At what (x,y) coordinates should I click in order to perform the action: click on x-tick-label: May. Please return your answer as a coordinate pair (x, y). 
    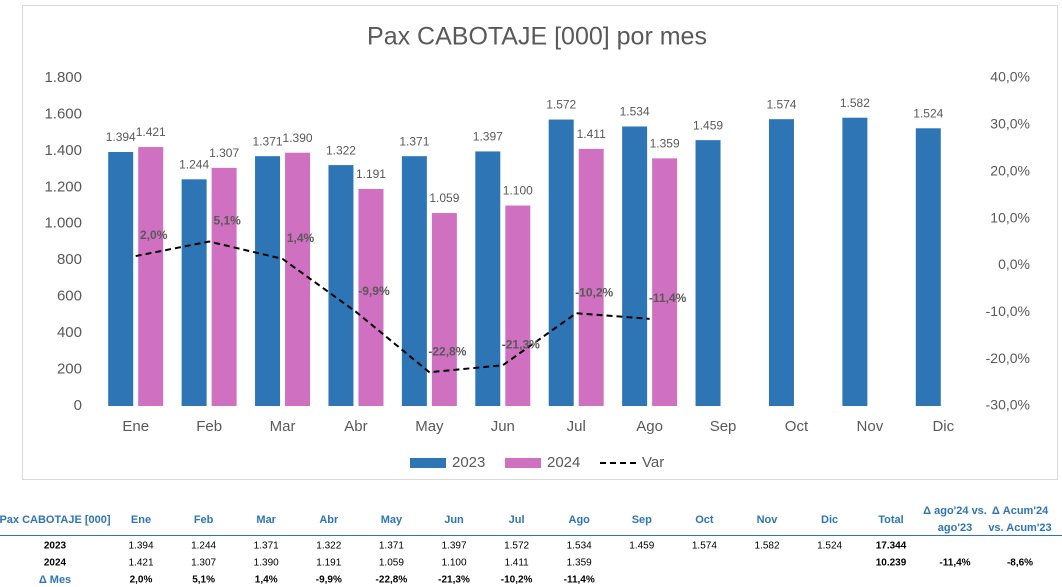
    Looking at the image, I should click on (429, 426).